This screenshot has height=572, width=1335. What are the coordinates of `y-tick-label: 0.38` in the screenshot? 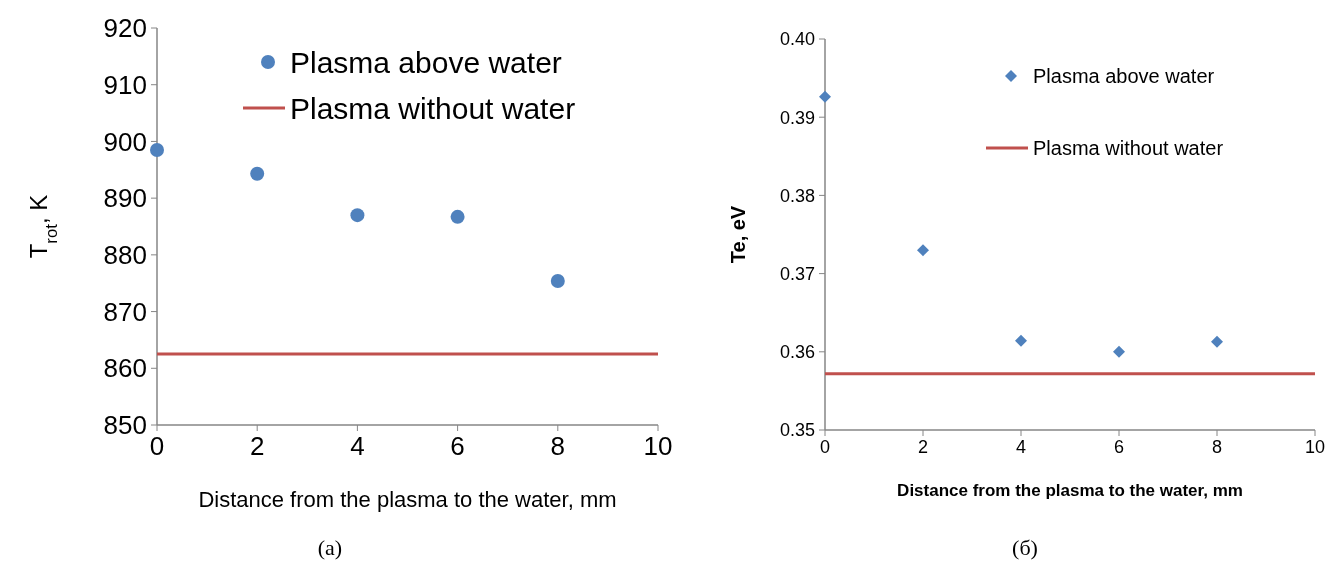 It's located at (797, 195).